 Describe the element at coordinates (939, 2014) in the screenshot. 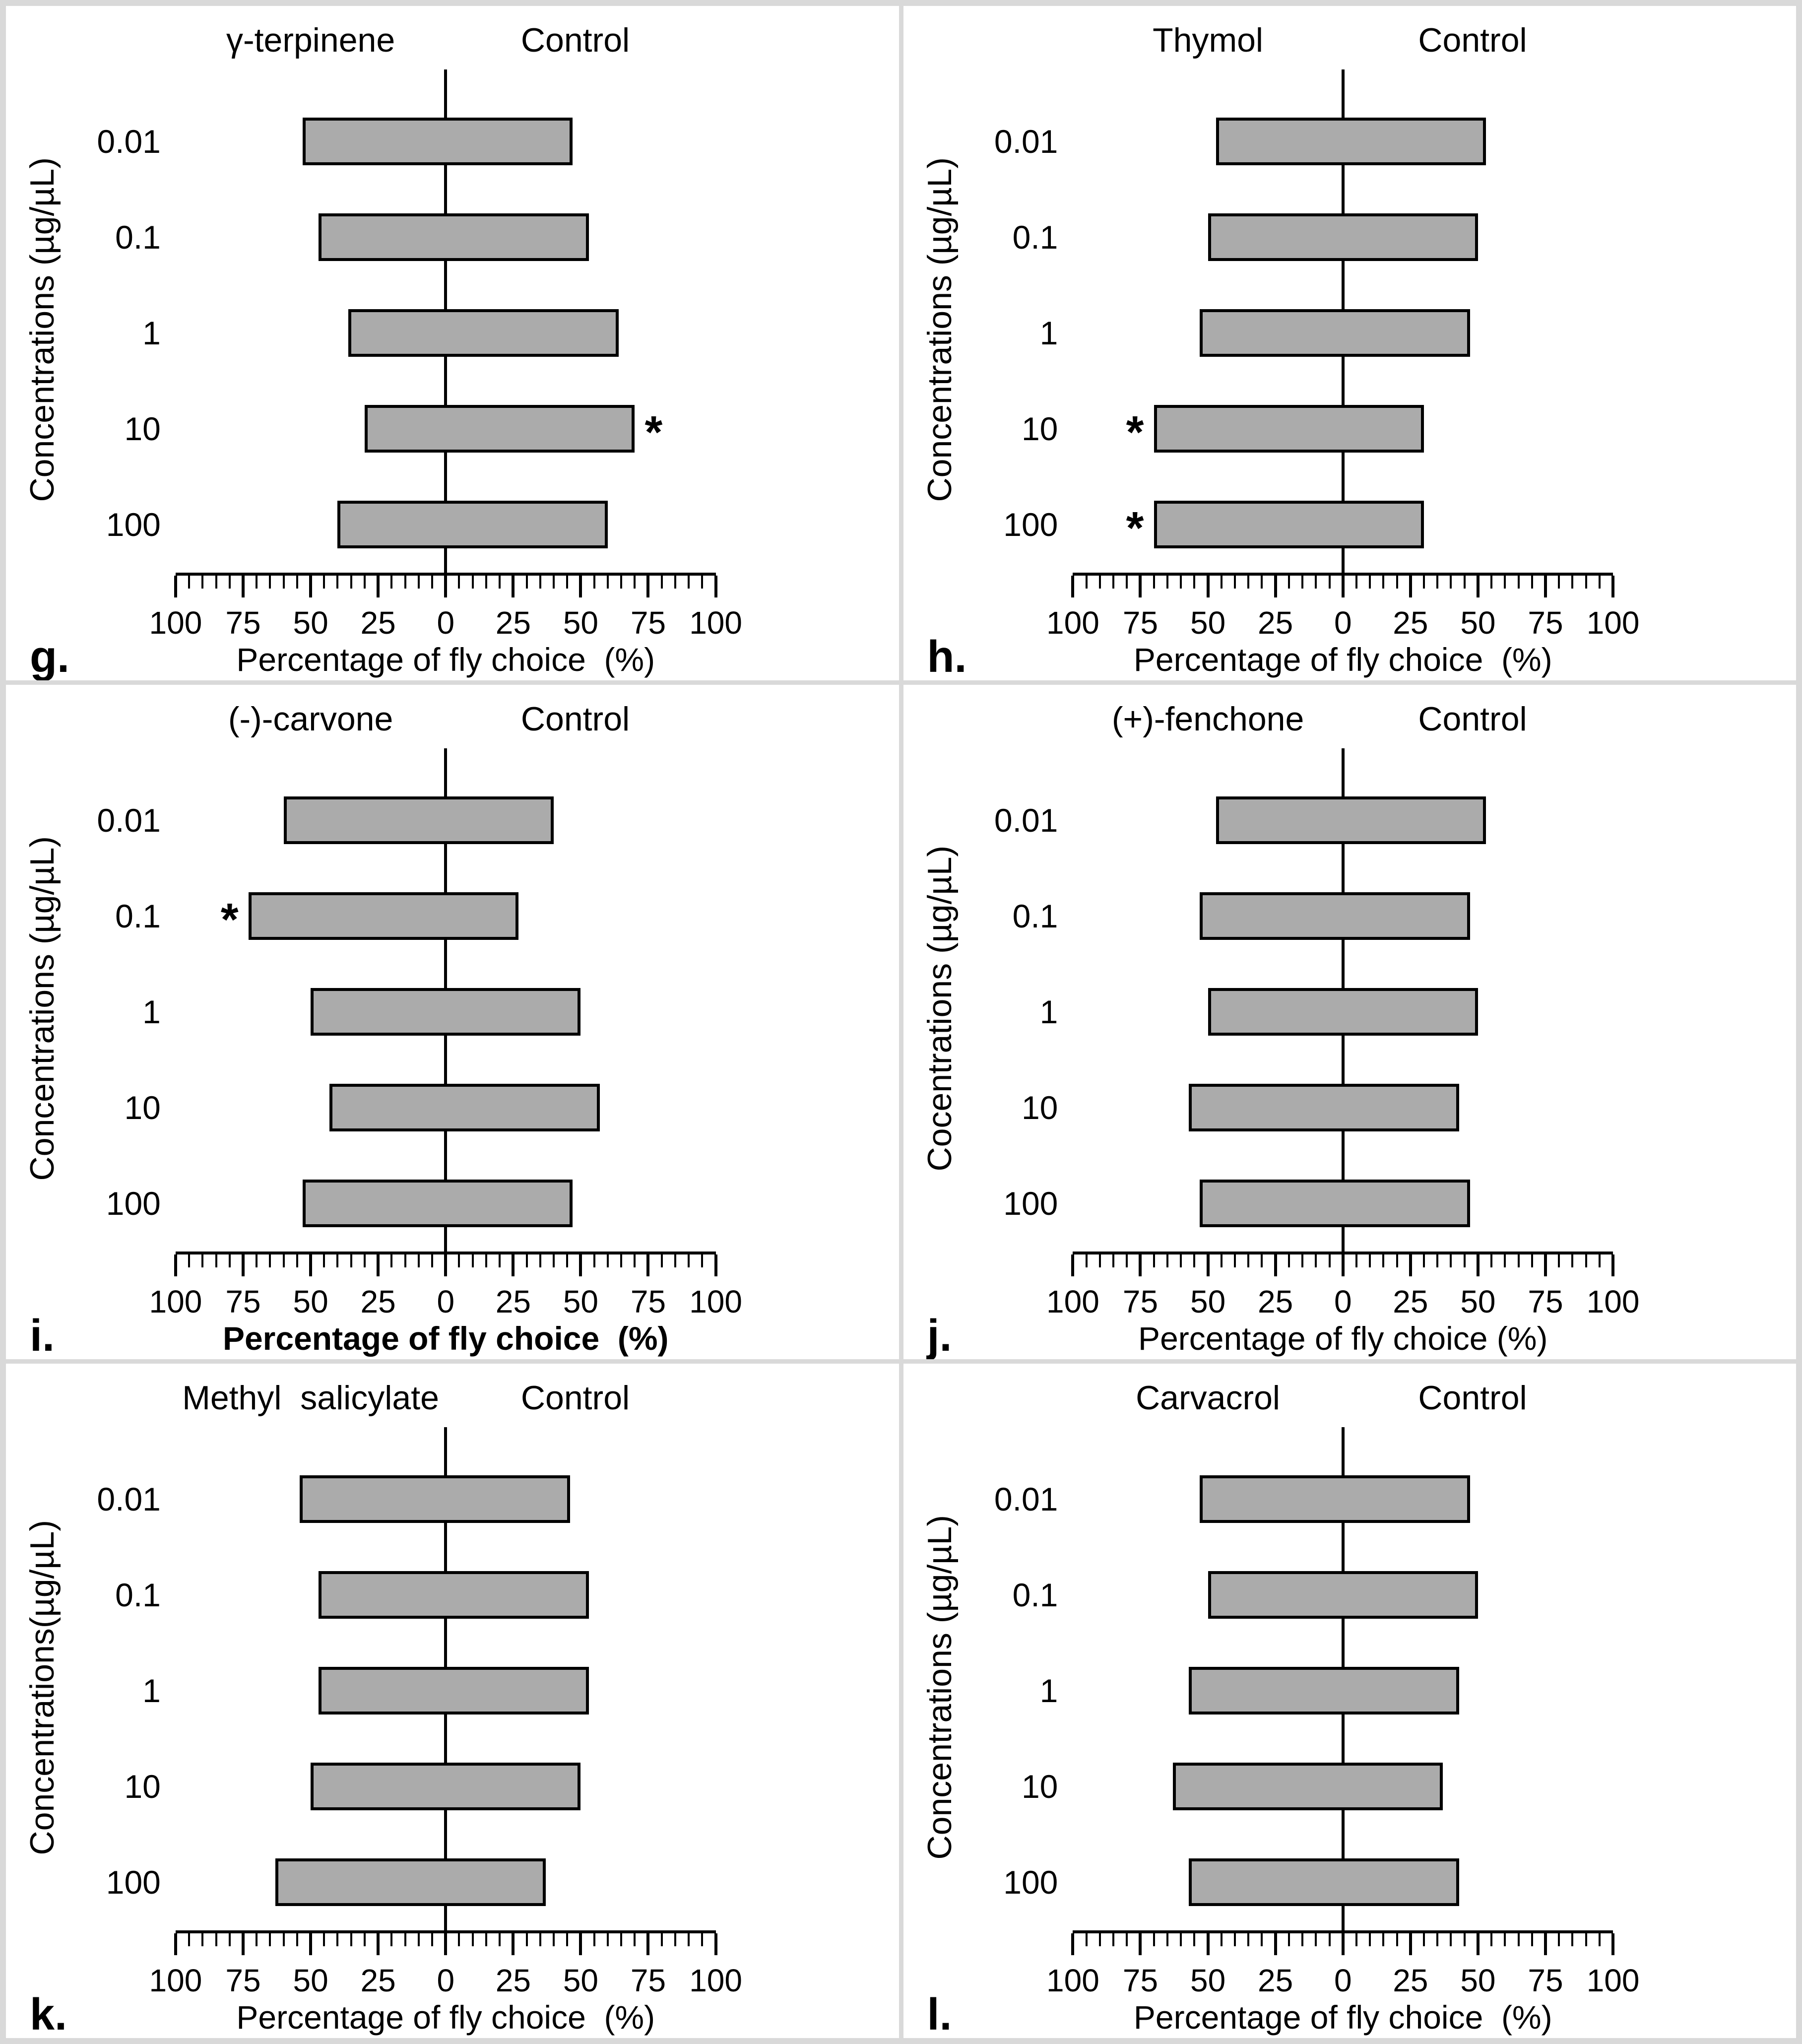

I see `panel-letter: l.` at that location.